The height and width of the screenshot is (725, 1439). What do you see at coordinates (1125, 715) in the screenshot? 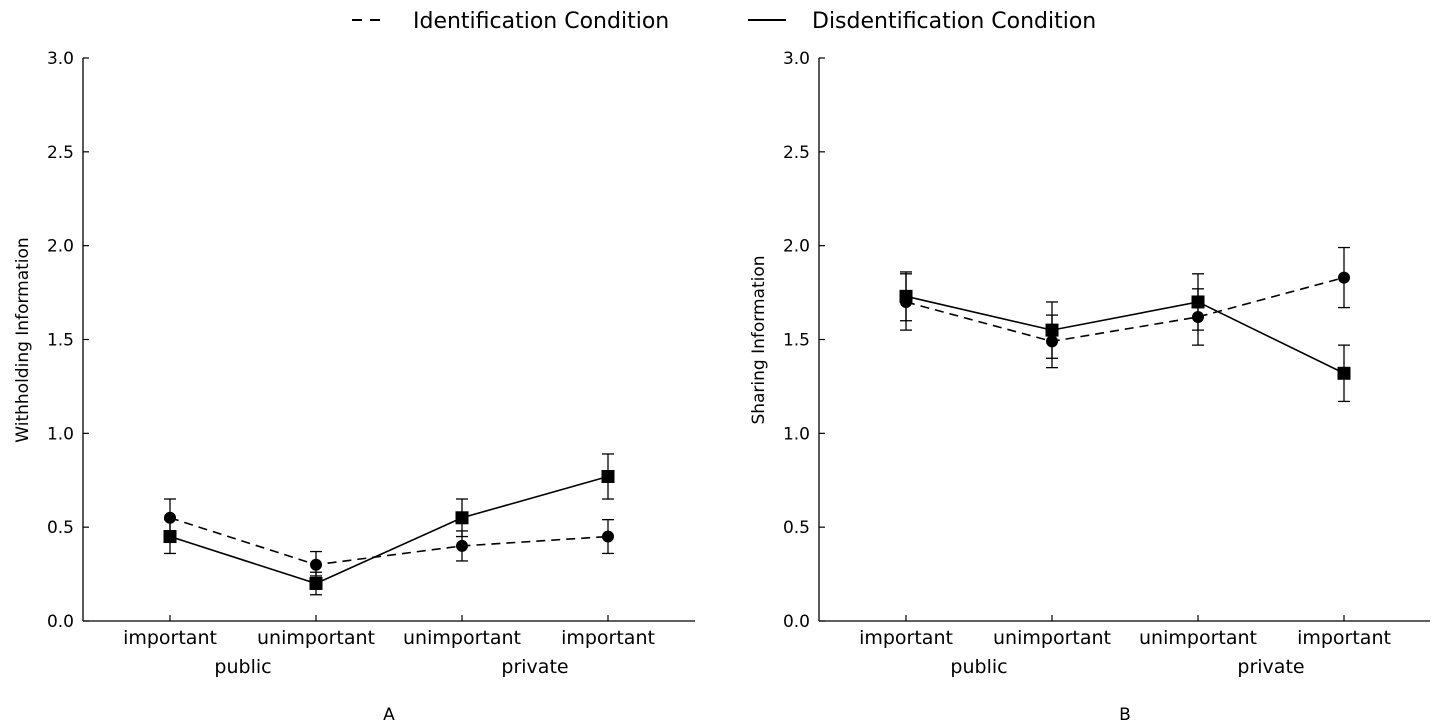
I see `panel-label: B` at bounding box center [1125, 715].